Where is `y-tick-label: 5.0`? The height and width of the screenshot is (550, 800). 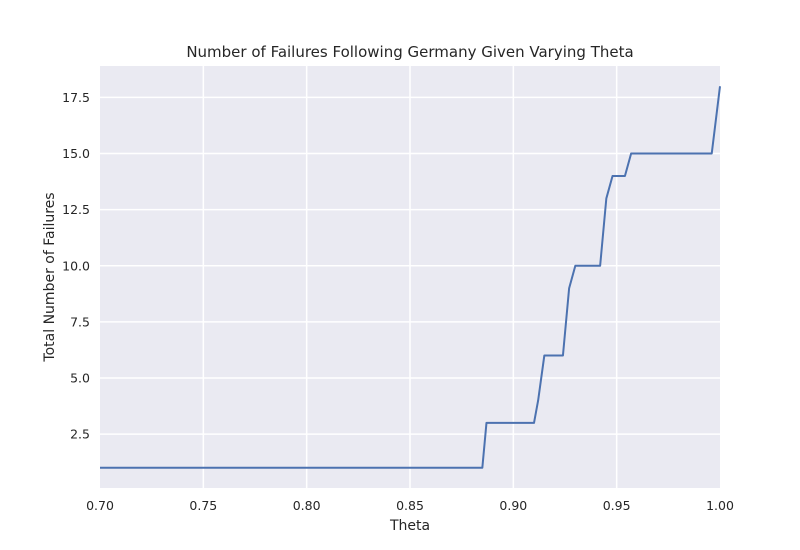 y-tick-label: 5.0 is located at coordinates (80, 378).